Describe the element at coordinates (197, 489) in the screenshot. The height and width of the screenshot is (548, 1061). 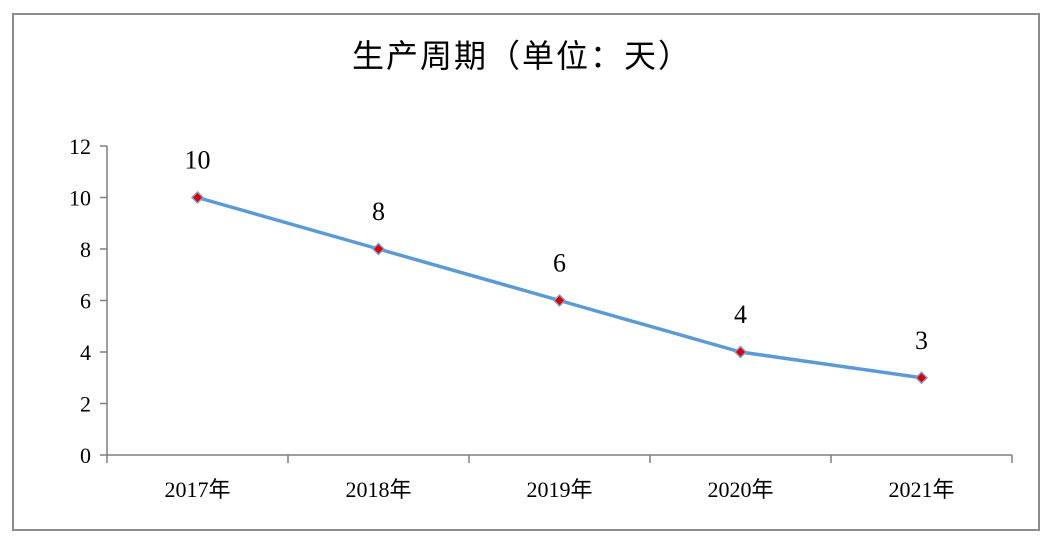
I see `x-tick-label: 2017年` at that location.